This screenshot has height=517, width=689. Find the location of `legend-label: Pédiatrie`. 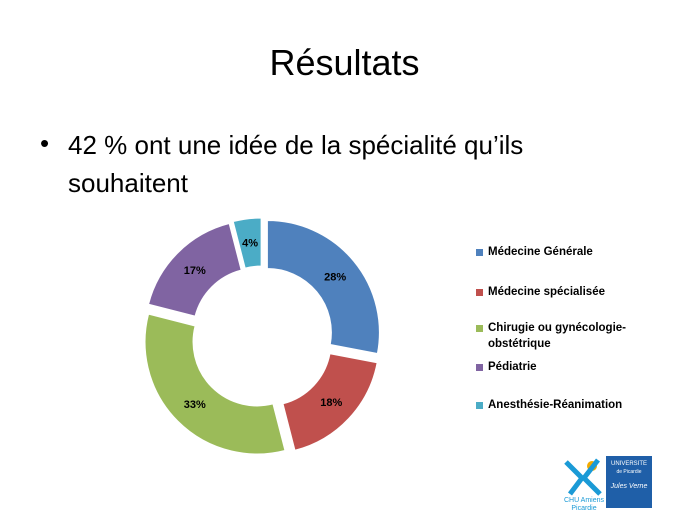

legend-label: Pédiatrie is located at coordinates (512, 367).